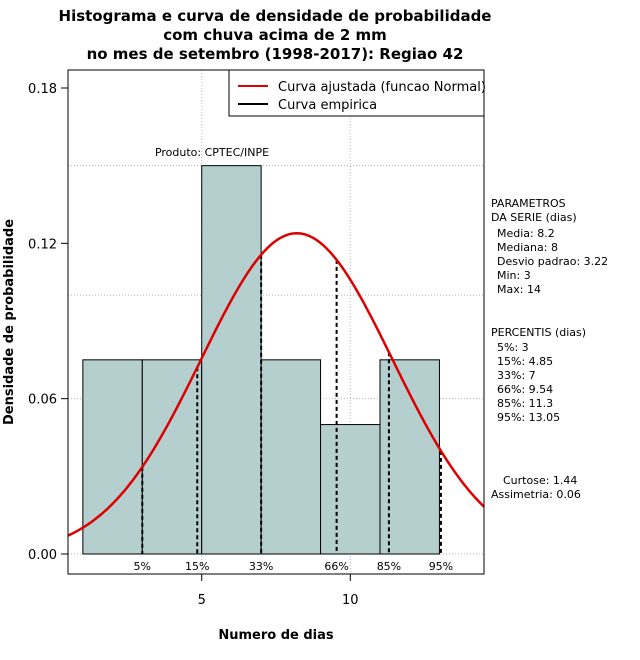 This screenshot has width=640, height=660. What do you see at coordinates (528, 203) in the screenshot?
I see `parameters-title-1: PARAMETROS` at bounding box center [528, 203].